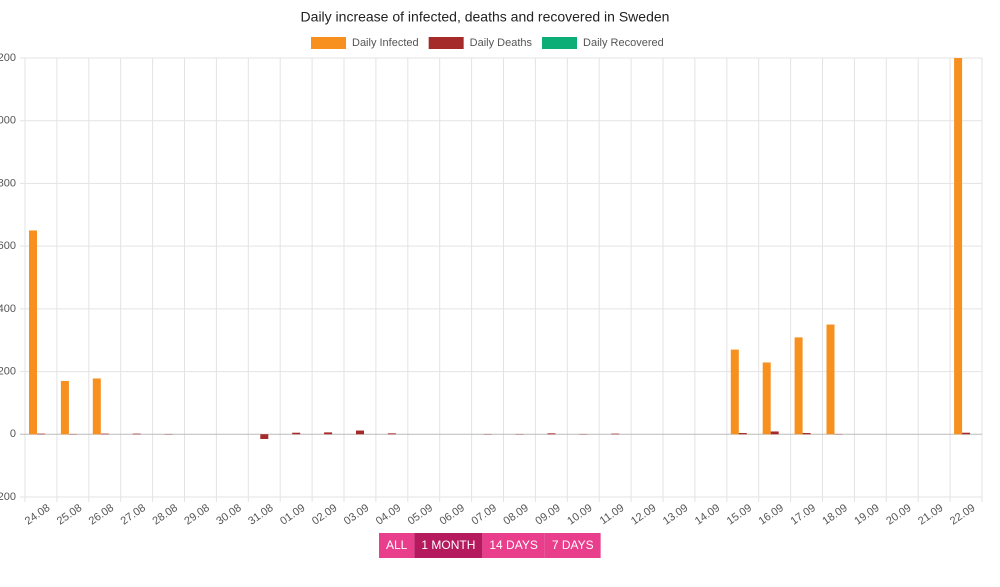 This screenshot has height=587, width=1000. I want to click on x-tick-label: 16.09, so click(771, 515).